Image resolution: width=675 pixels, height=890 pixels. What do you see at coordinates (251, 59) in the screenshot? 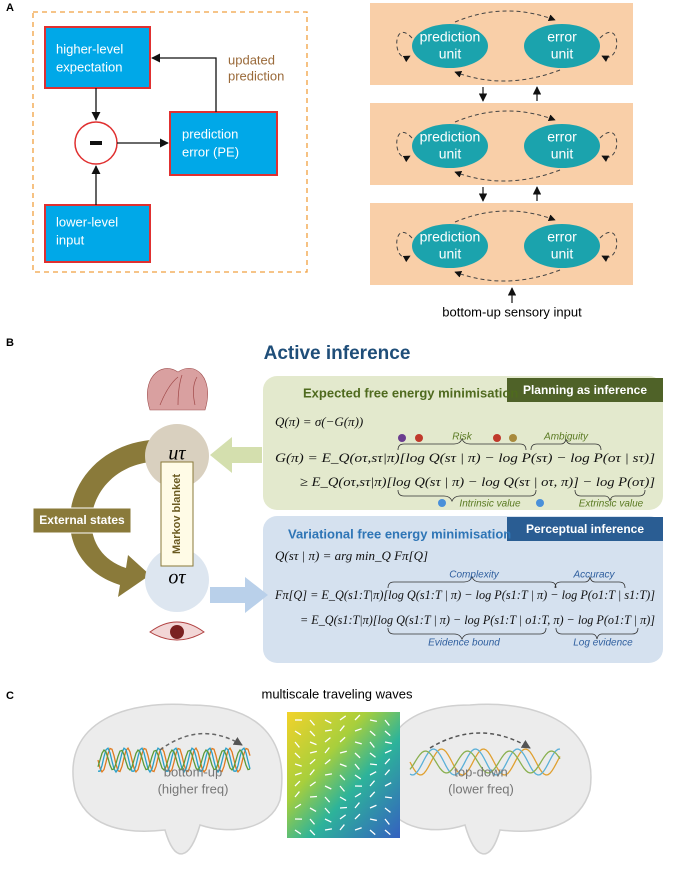
I see `updated-label: updated` at bounding box center [251, 59].